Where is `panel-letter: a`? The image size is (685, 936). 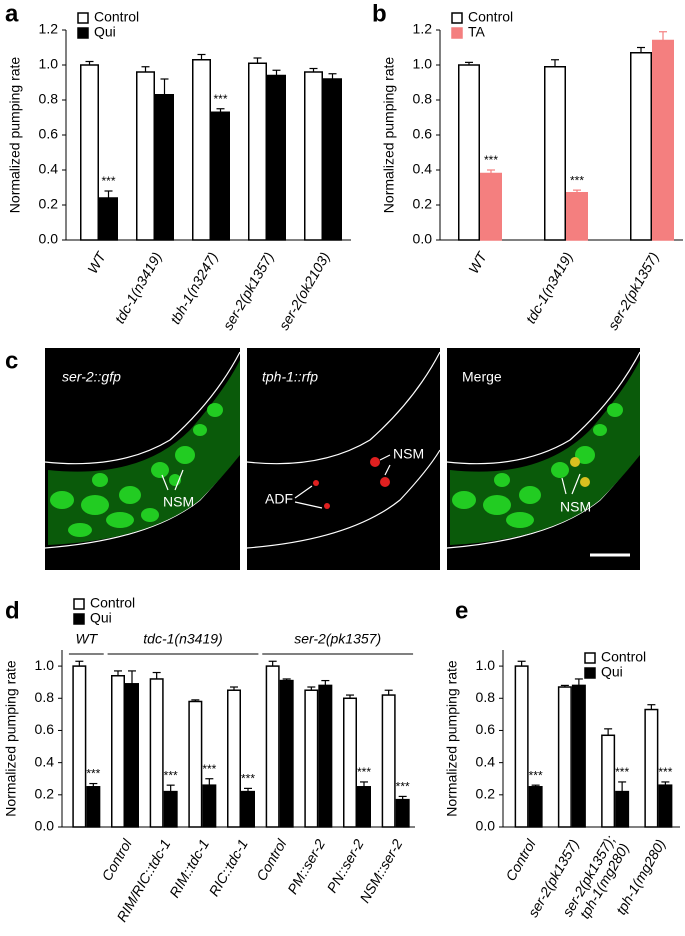
panel-letter: a is located at coordinates (12, 13).